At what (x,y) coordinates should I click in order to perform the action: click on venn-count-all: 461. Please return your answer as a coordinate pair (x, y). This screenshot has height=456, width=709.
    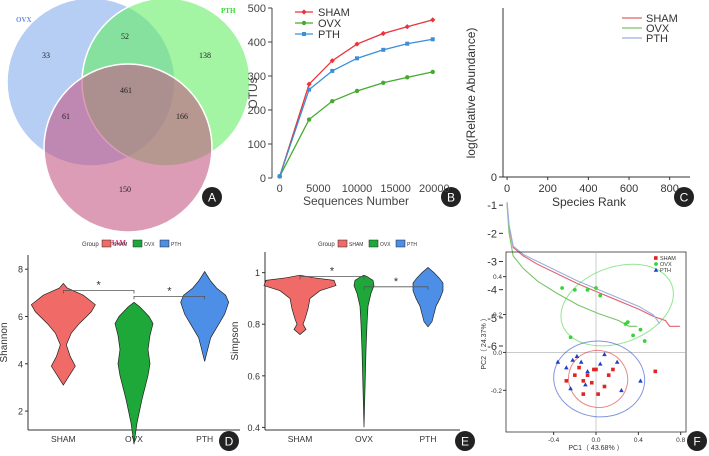
    Looking at the image, I should click on (126, 90).